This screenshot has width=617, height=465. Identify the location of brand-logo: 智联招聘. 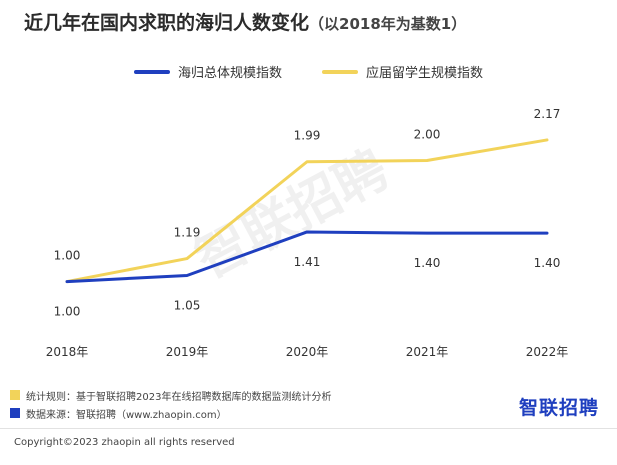
(558, 408).